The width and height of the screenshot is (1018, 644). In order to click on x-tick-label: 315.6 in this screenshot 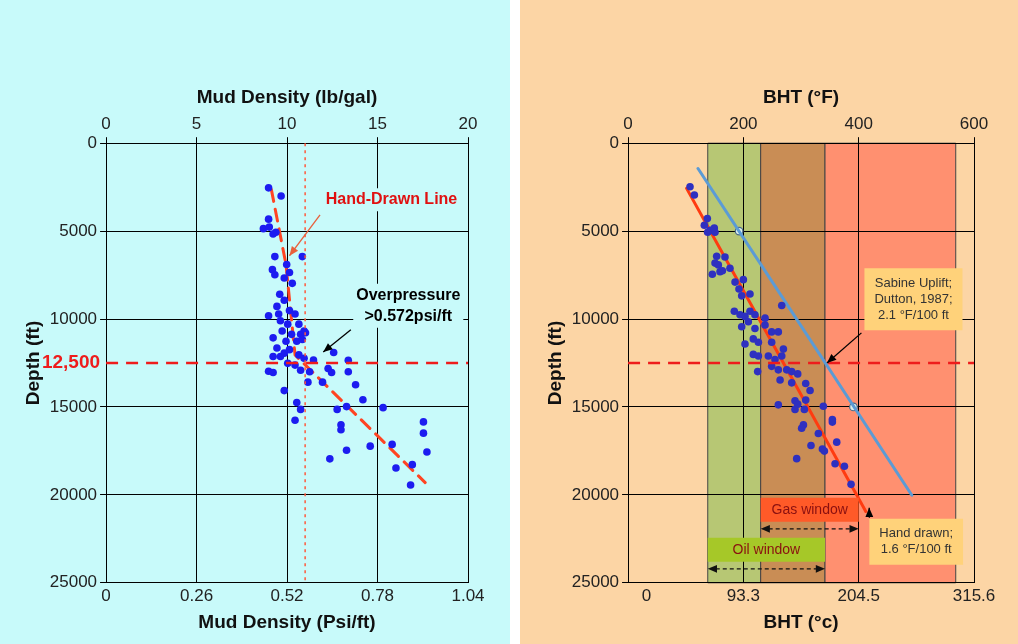, I will do `click(974, 595)`.